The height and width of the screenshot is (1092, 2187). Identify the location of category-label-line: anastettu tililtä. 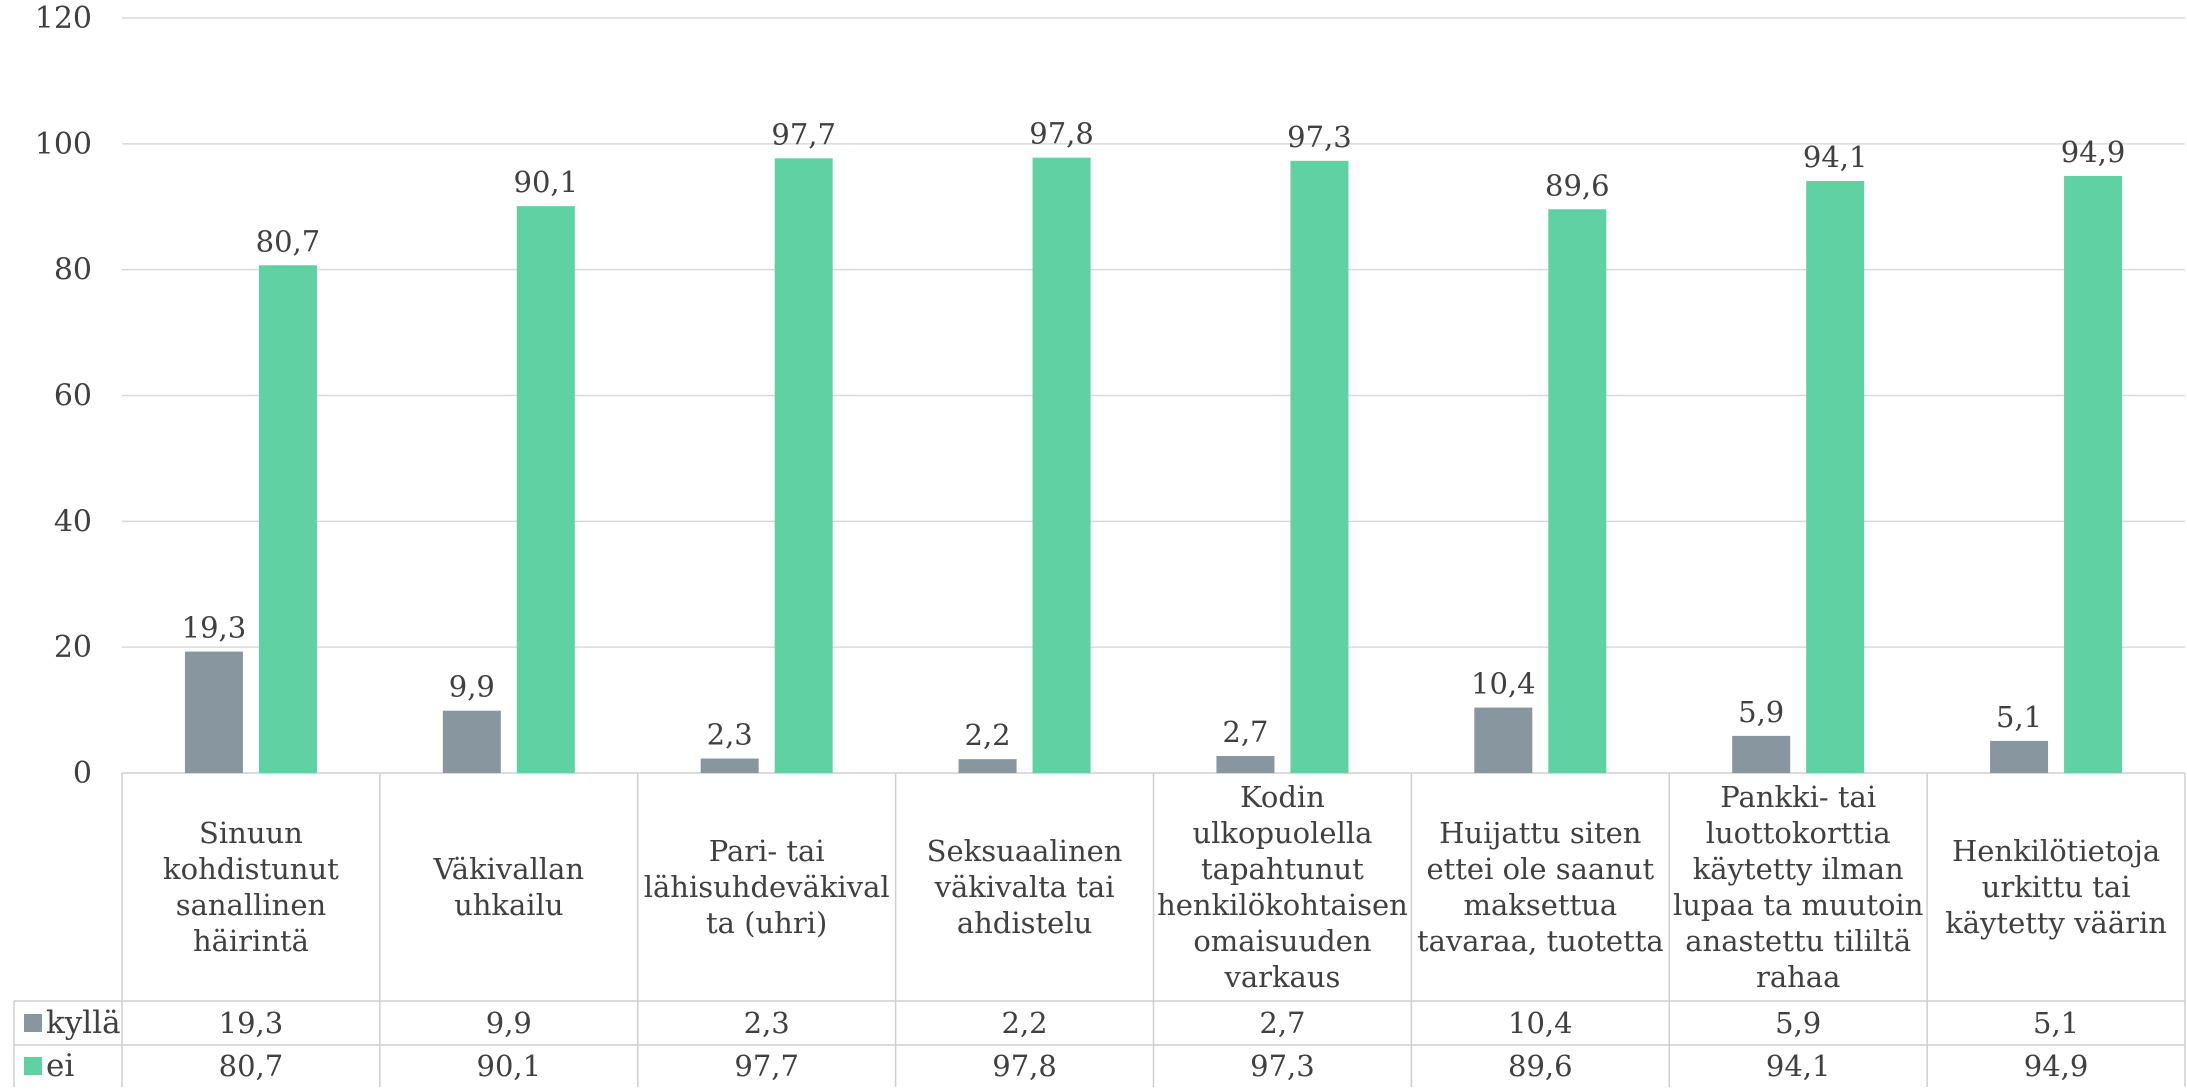
(1798, 941).